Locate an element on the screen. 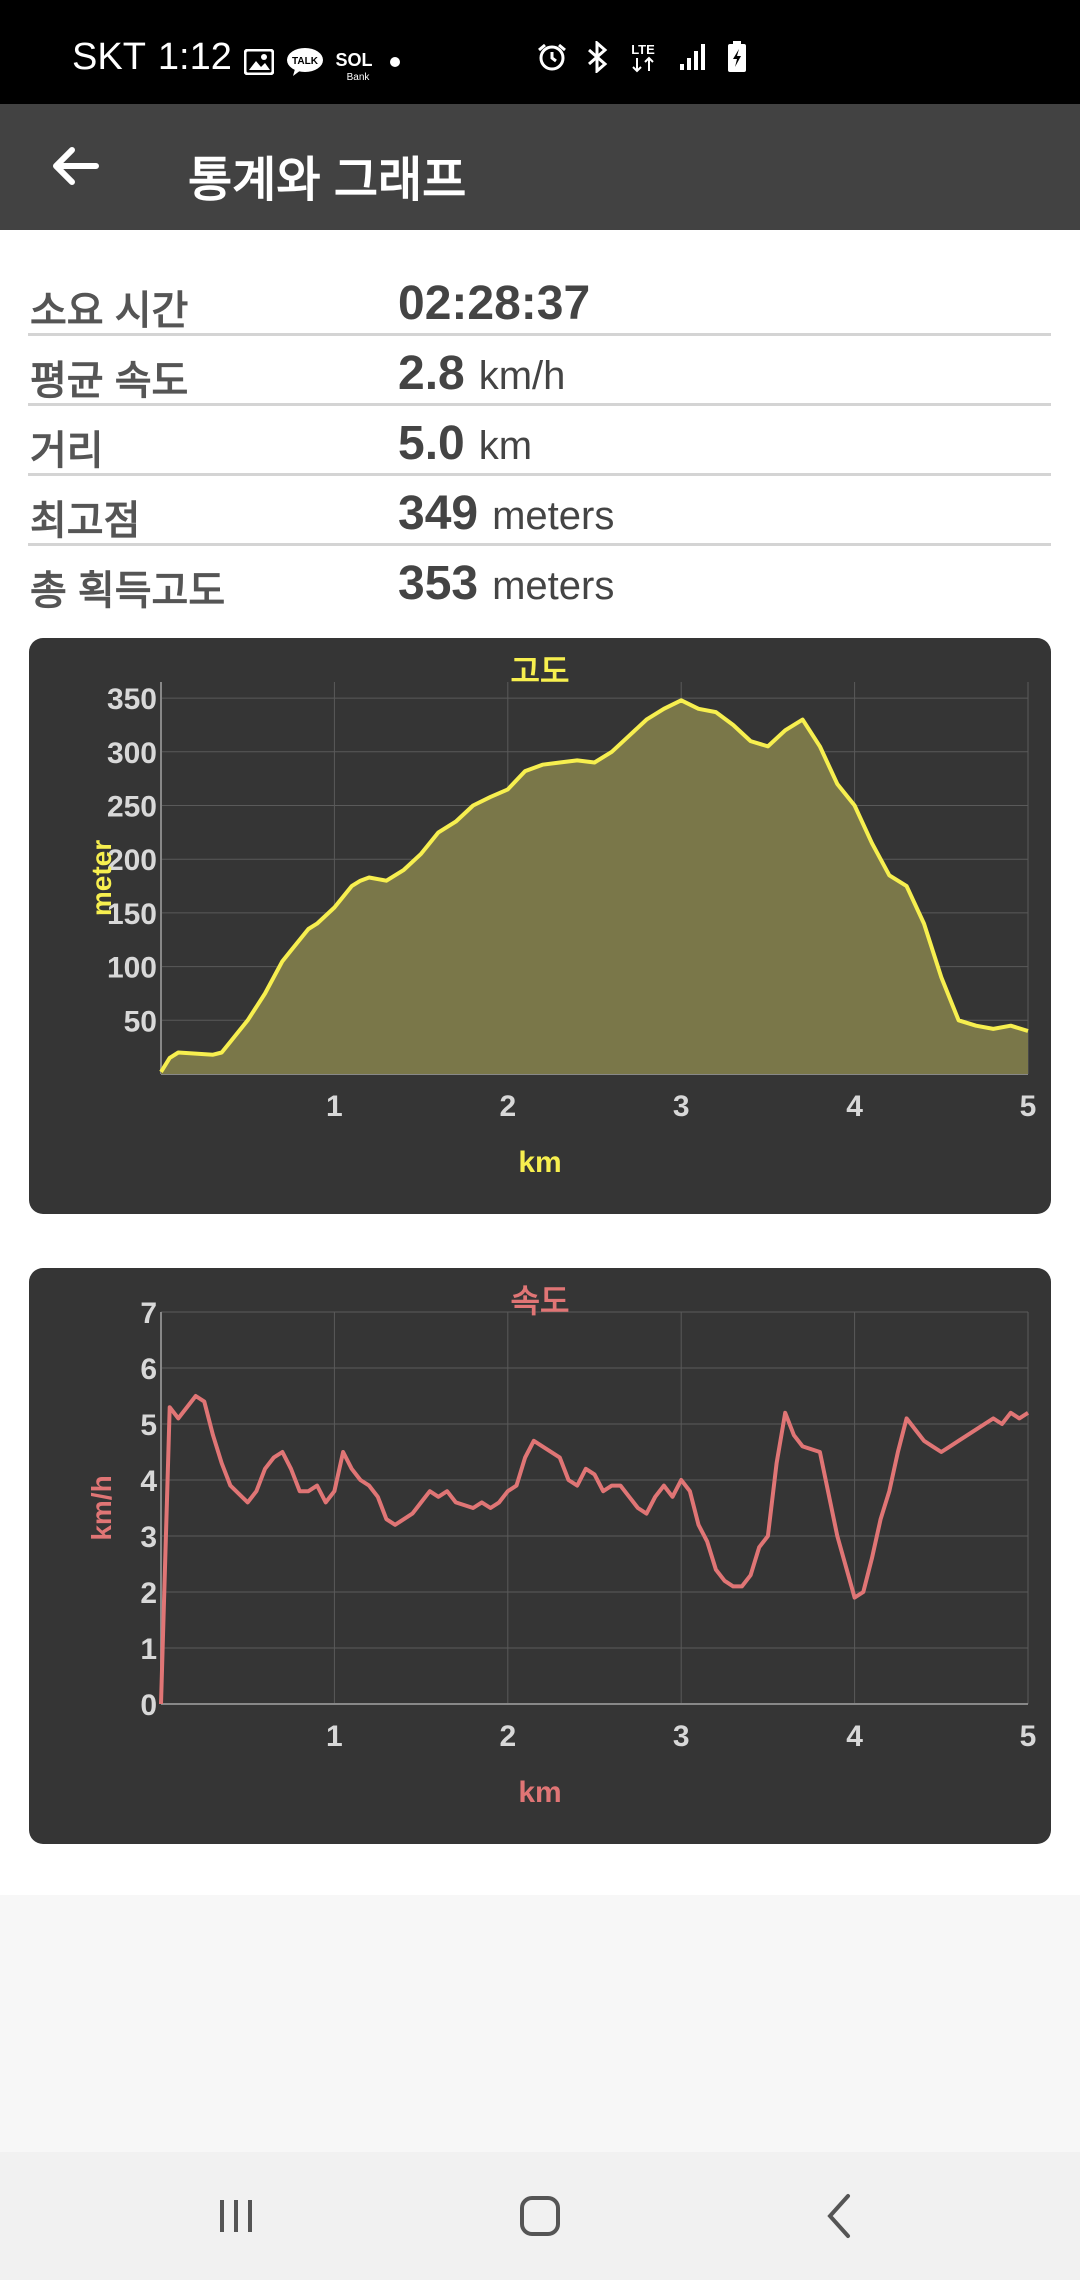 This screenshot has width=1080, height=2280. recent-apps-icon is located at coordinates (236, 2216).